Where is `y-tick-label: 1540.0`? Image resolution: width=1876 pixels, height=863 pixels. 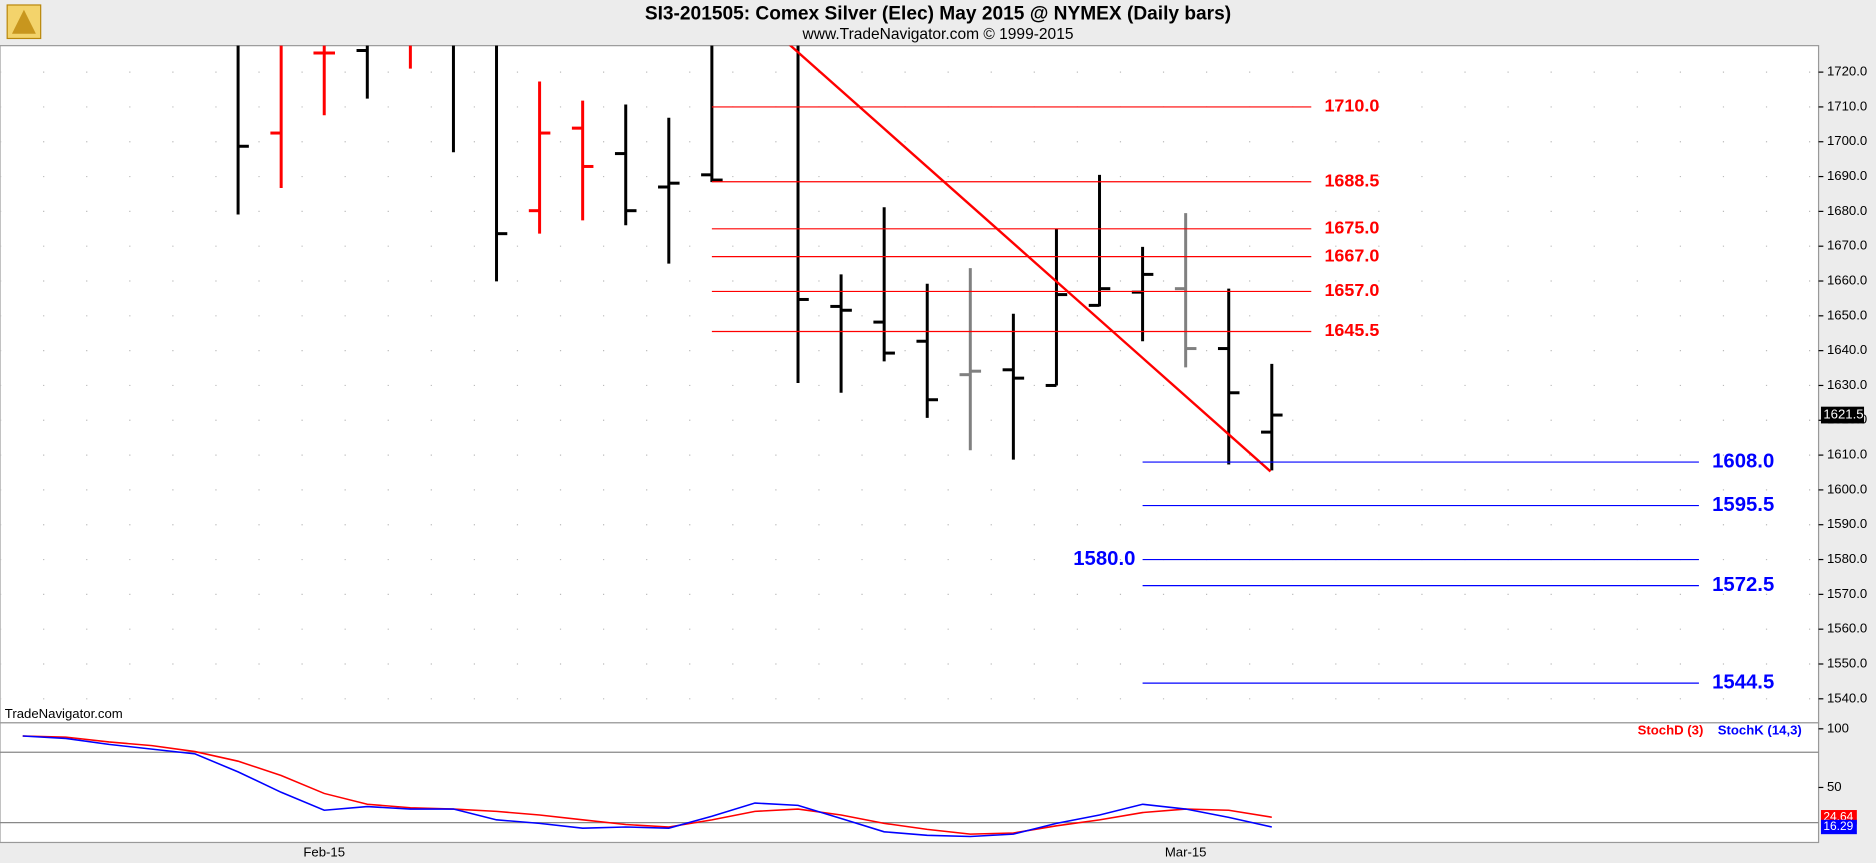
y-tick-label: 1540.0 is located at coordinates (1847, 697).